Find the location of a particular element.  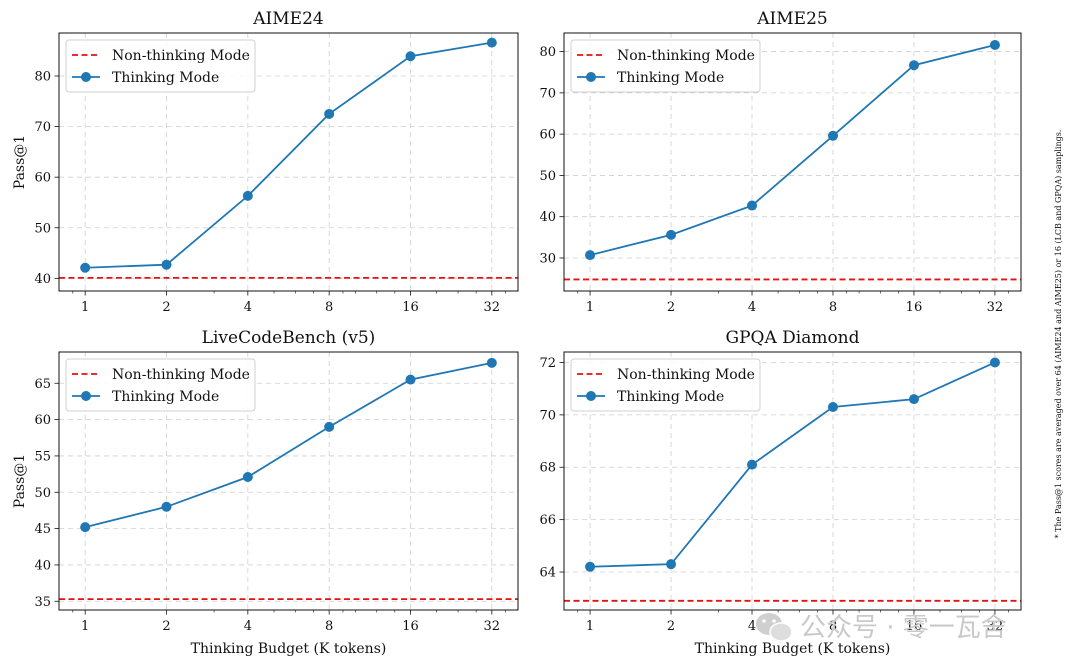

y-tick-label: 66 is located at coordinates (547, 520).